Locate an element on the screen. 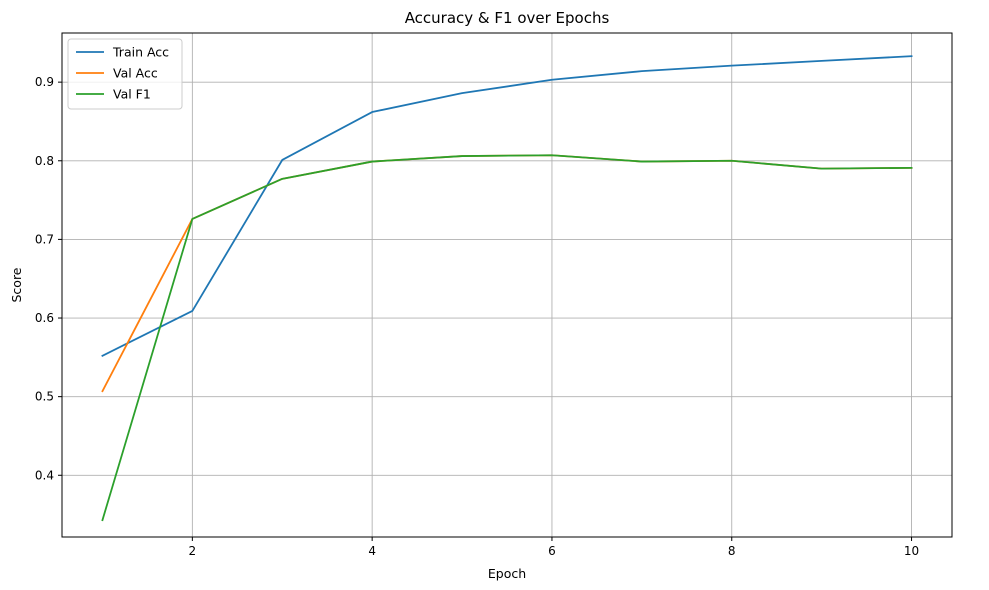 This screenshot has height=590, width=989. y-tick-label: 0.8 is located at coordinates (44, 161).